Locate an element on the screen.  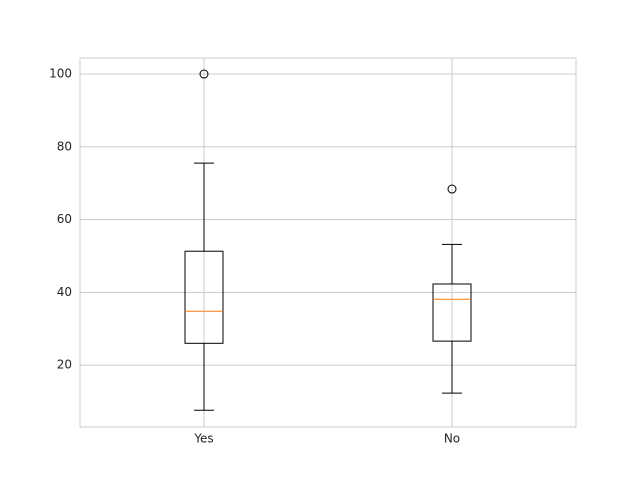
y-tick-label: 80 is located at coordinates (64, 146).